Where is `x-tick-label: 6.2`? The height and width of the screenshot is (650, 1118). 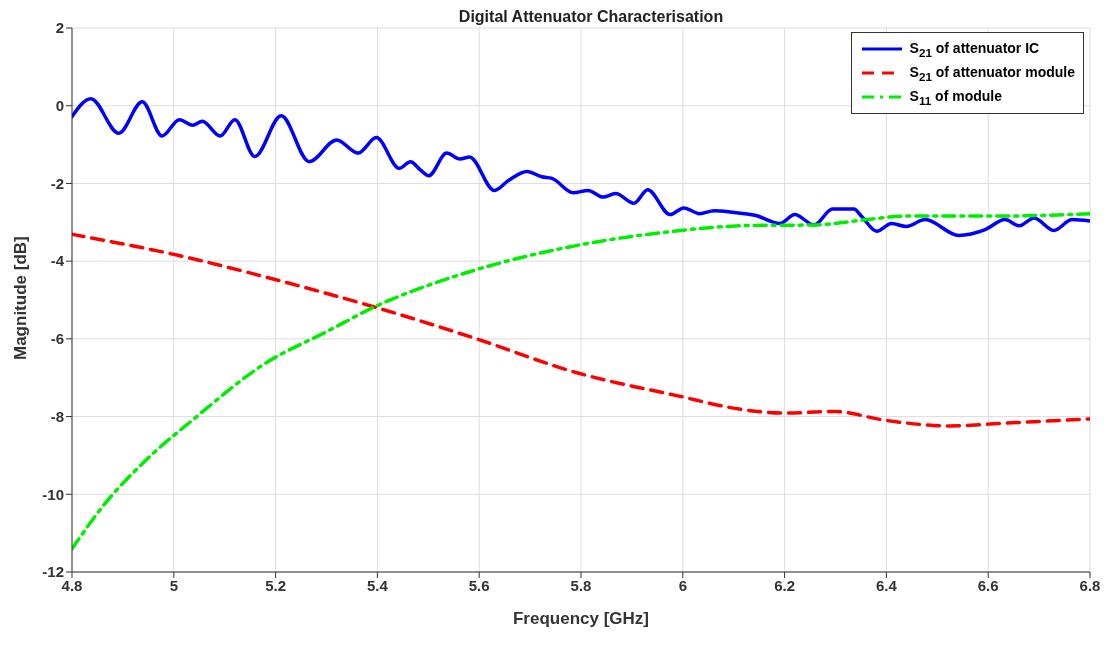
x-tick-label: 6.2 is located at coordinates (785, 585).